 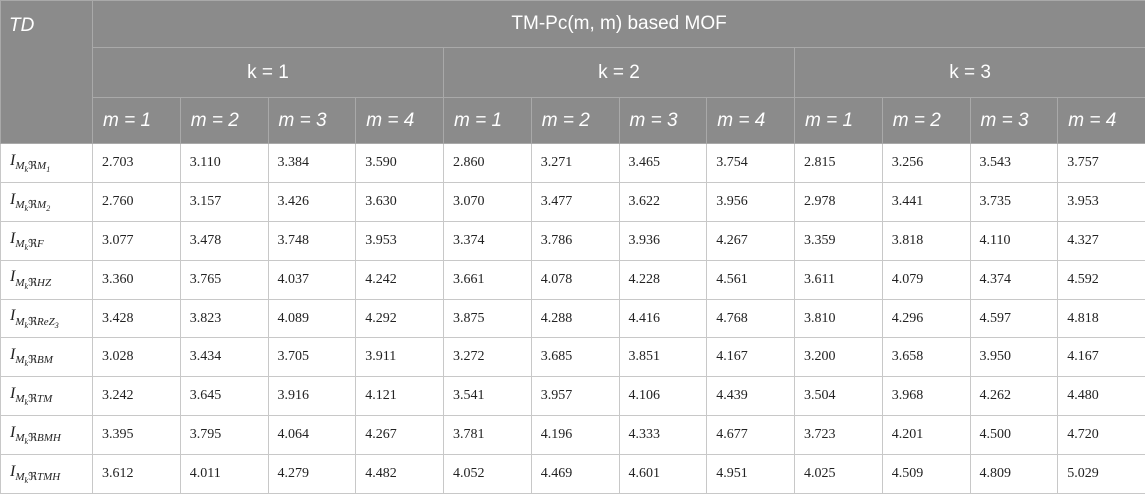 What do you see at coordinates (137, 201) in the screenshot?
I see `value-cell: 2.760` at bounding box center [137, 201].